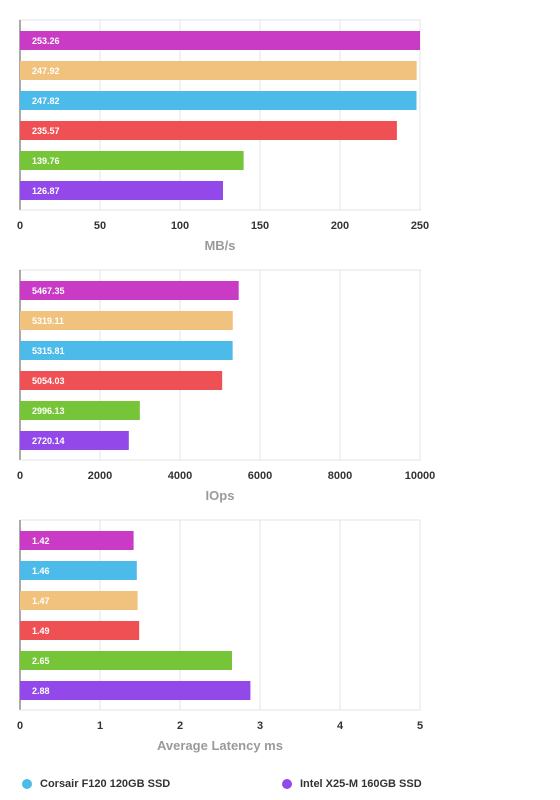 This screenshot has height=800, width=560. Describe the element at coordinates (420, 476) in the screenshot. I see `x-tick-label: 10000` at that location.